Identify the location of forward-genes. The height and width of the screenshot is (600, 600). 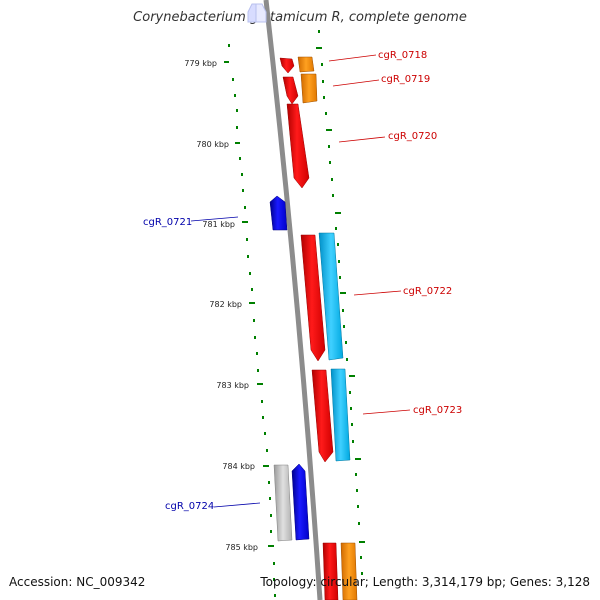
(309, 328).